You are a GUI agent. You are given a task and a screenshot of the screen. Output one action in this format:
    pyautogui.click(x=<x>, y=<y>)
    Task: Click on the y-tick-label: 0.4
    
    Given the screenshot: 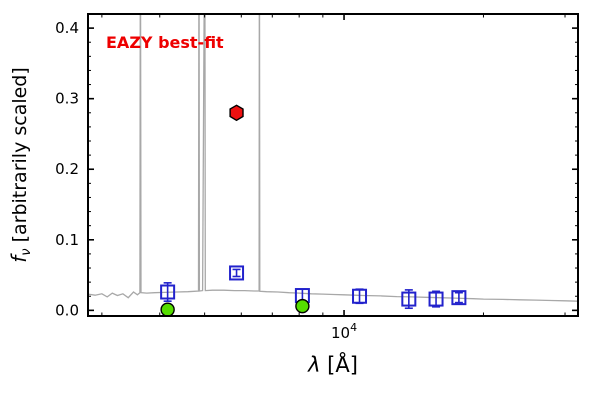 What is the action you would take?
    pyautogui.click(x=67, y=28)
    